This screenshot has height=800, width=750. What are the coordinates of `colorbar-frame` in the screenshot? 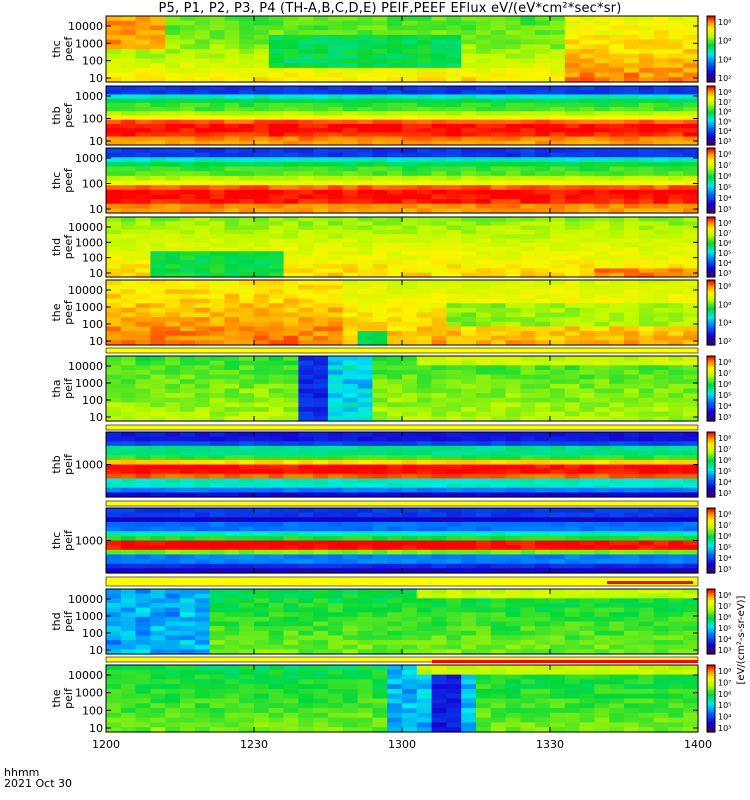 It's located at (711, 540).